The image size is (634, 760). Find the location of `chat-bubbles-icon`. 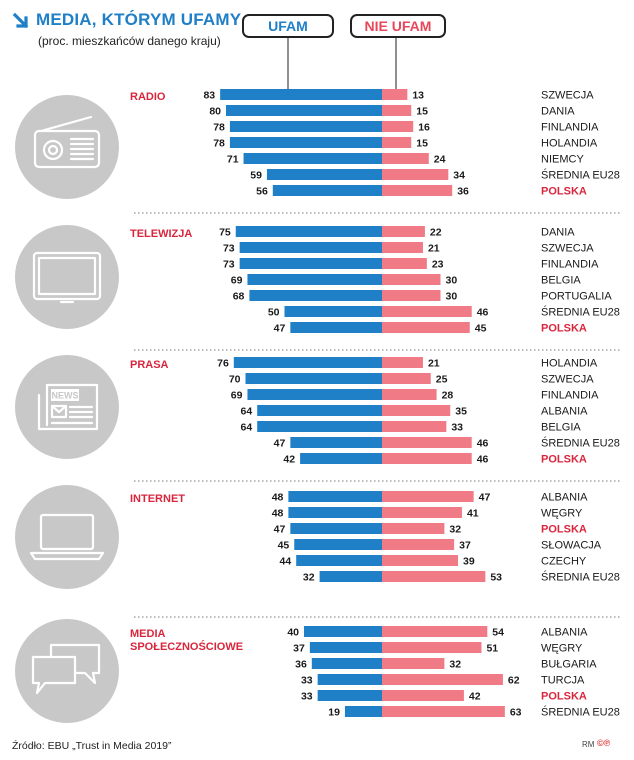

chat-bubbles-icon is located at coordinates (66, 669).